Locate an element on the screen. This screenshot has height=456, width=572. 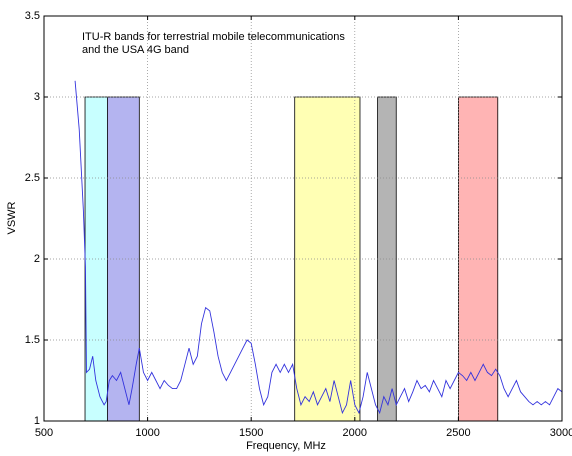
x-tick-label: 1000 is located at coordinates (147, 433).